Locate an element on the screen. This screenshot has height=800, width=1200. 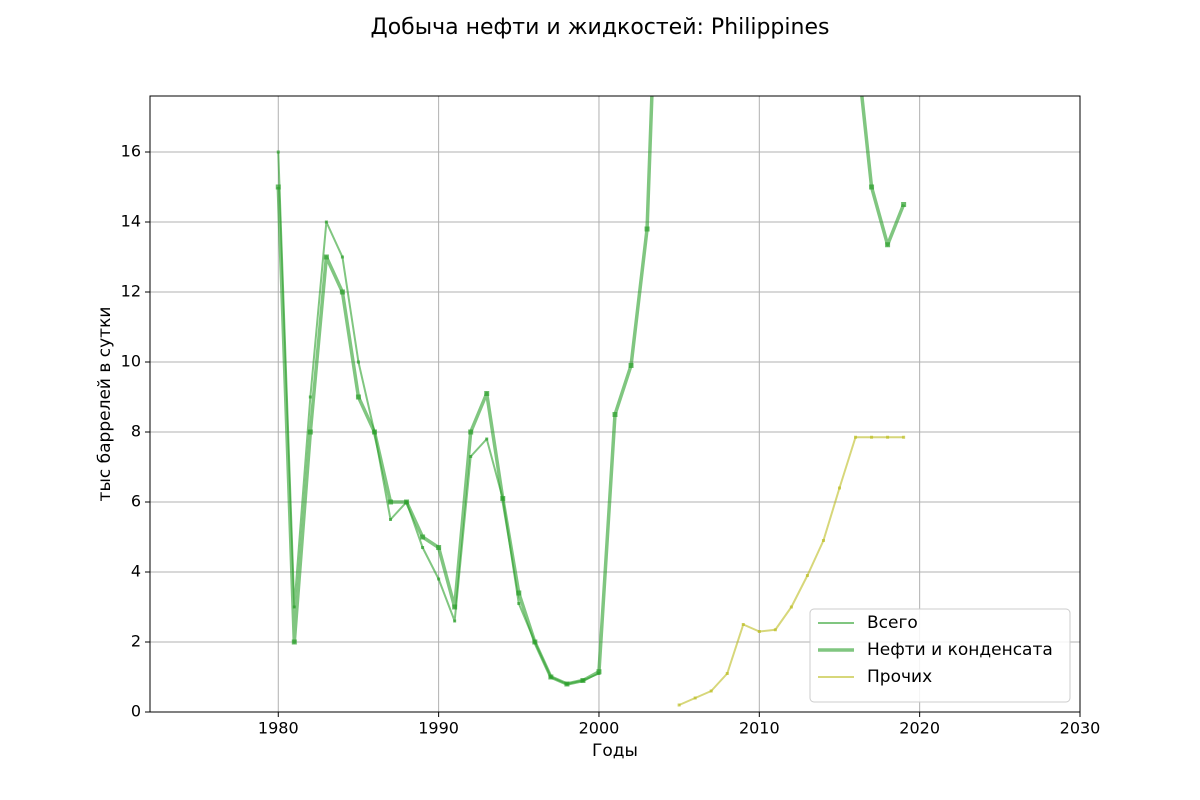
x-tick-label: 2010 is located at coordinates (759, 728).